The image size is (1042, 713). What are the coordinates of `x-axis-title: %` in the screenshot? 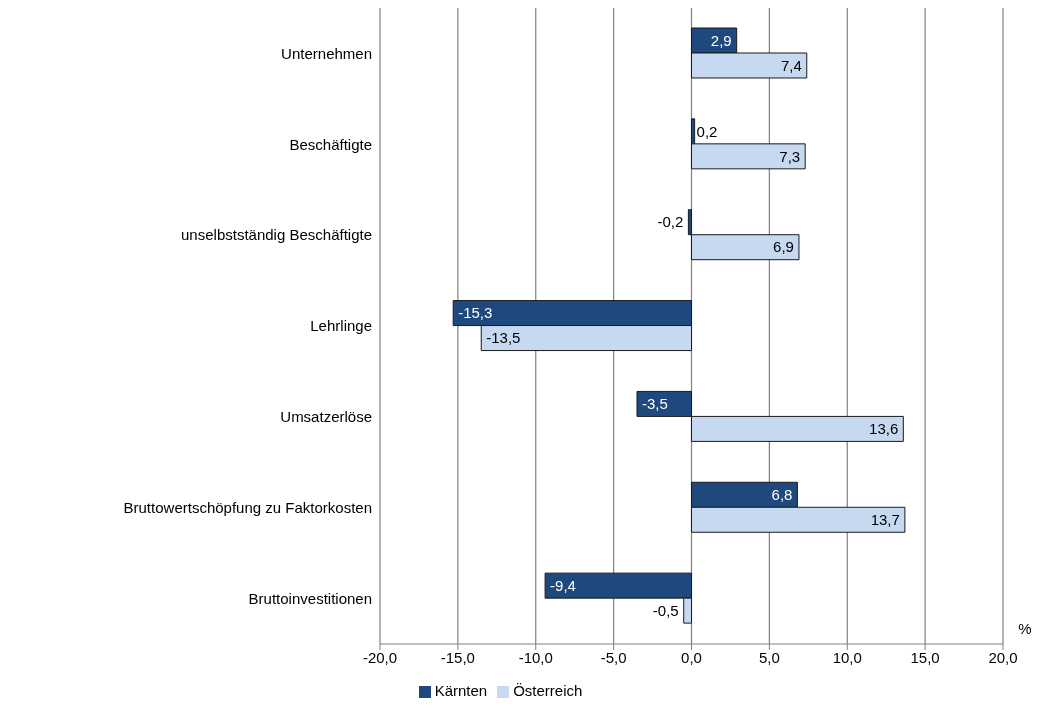 It's located at (1025, 628).